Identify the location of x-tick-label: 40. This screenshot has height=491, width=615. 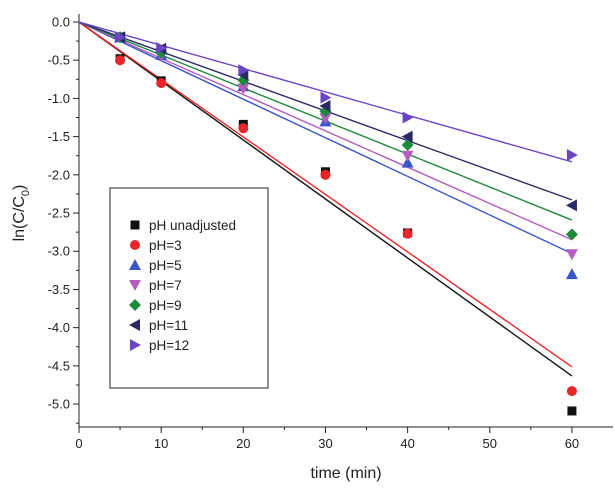
(407, 443).